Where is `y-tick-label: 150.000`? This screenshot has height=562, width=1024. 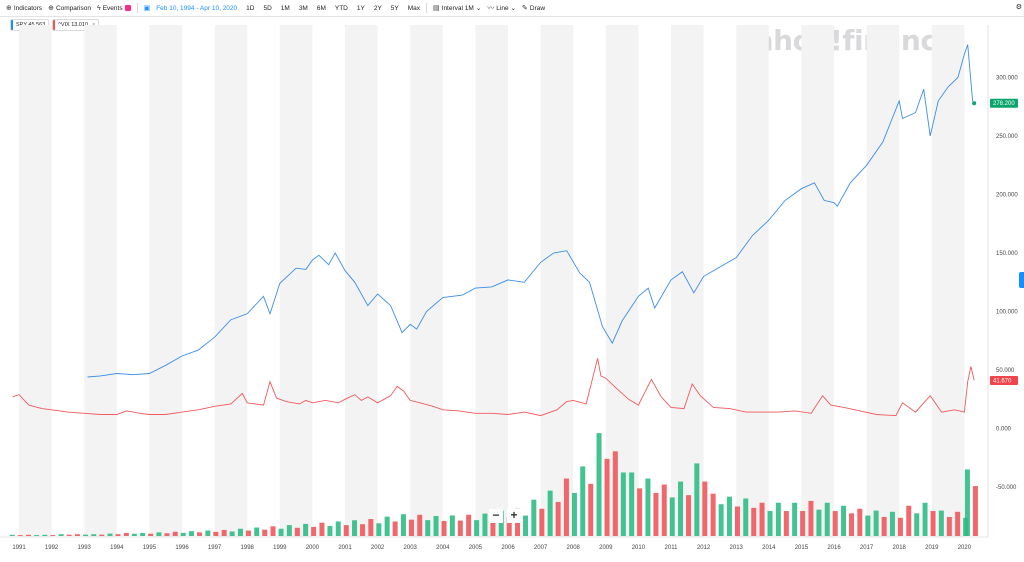 y-tick-label: 150.000 is located at coordinates (1007, 254).